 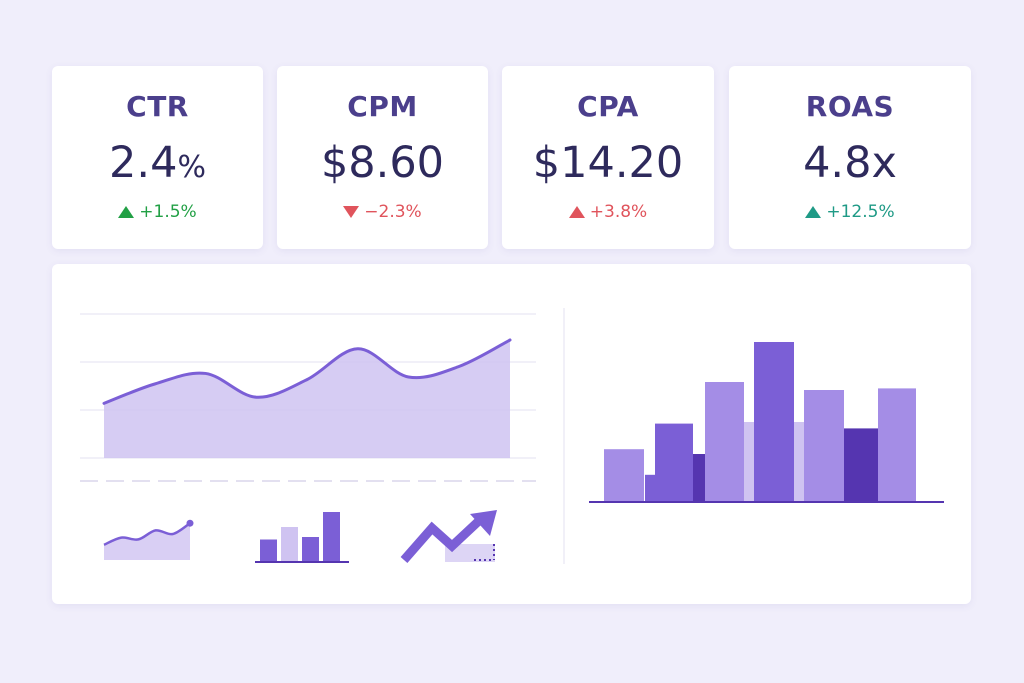 I want to click on bar-chart, so click(x=766, y=422).